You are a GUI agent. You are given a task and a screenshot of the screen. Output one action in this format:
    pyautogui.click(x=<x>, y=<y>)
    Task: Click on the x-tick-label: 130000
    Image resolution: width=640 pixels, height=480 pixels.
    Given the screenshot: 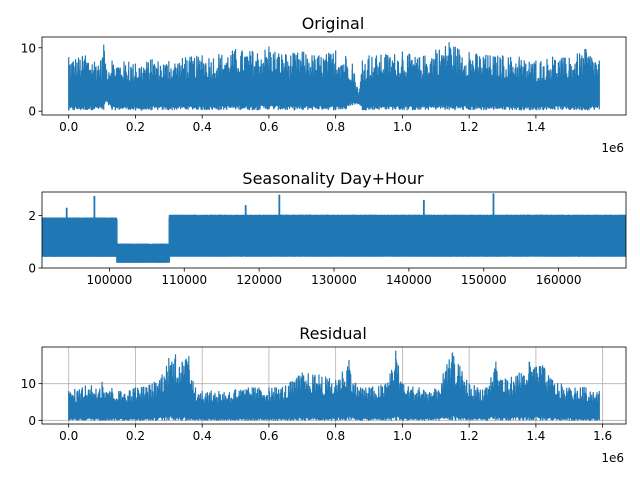 What is the action you would take?
    pyautogui.click(x=334, y=280)
    